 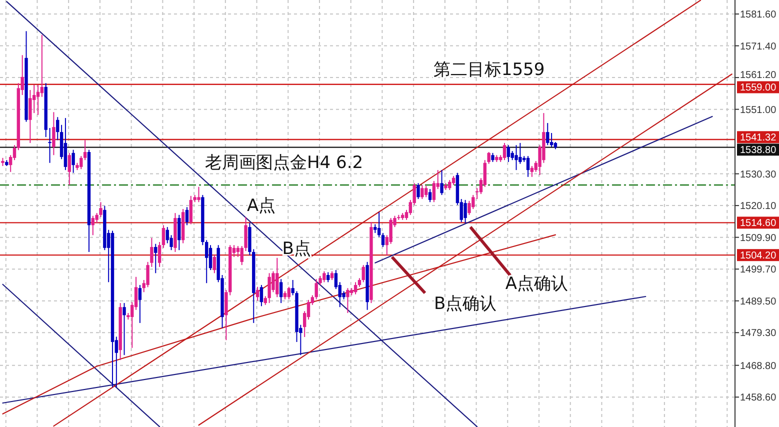 What do you see at coordinates (758, 366) in the screenshot?
I see `y-tick-label: 1468.80` at bounding box center [758, 366].